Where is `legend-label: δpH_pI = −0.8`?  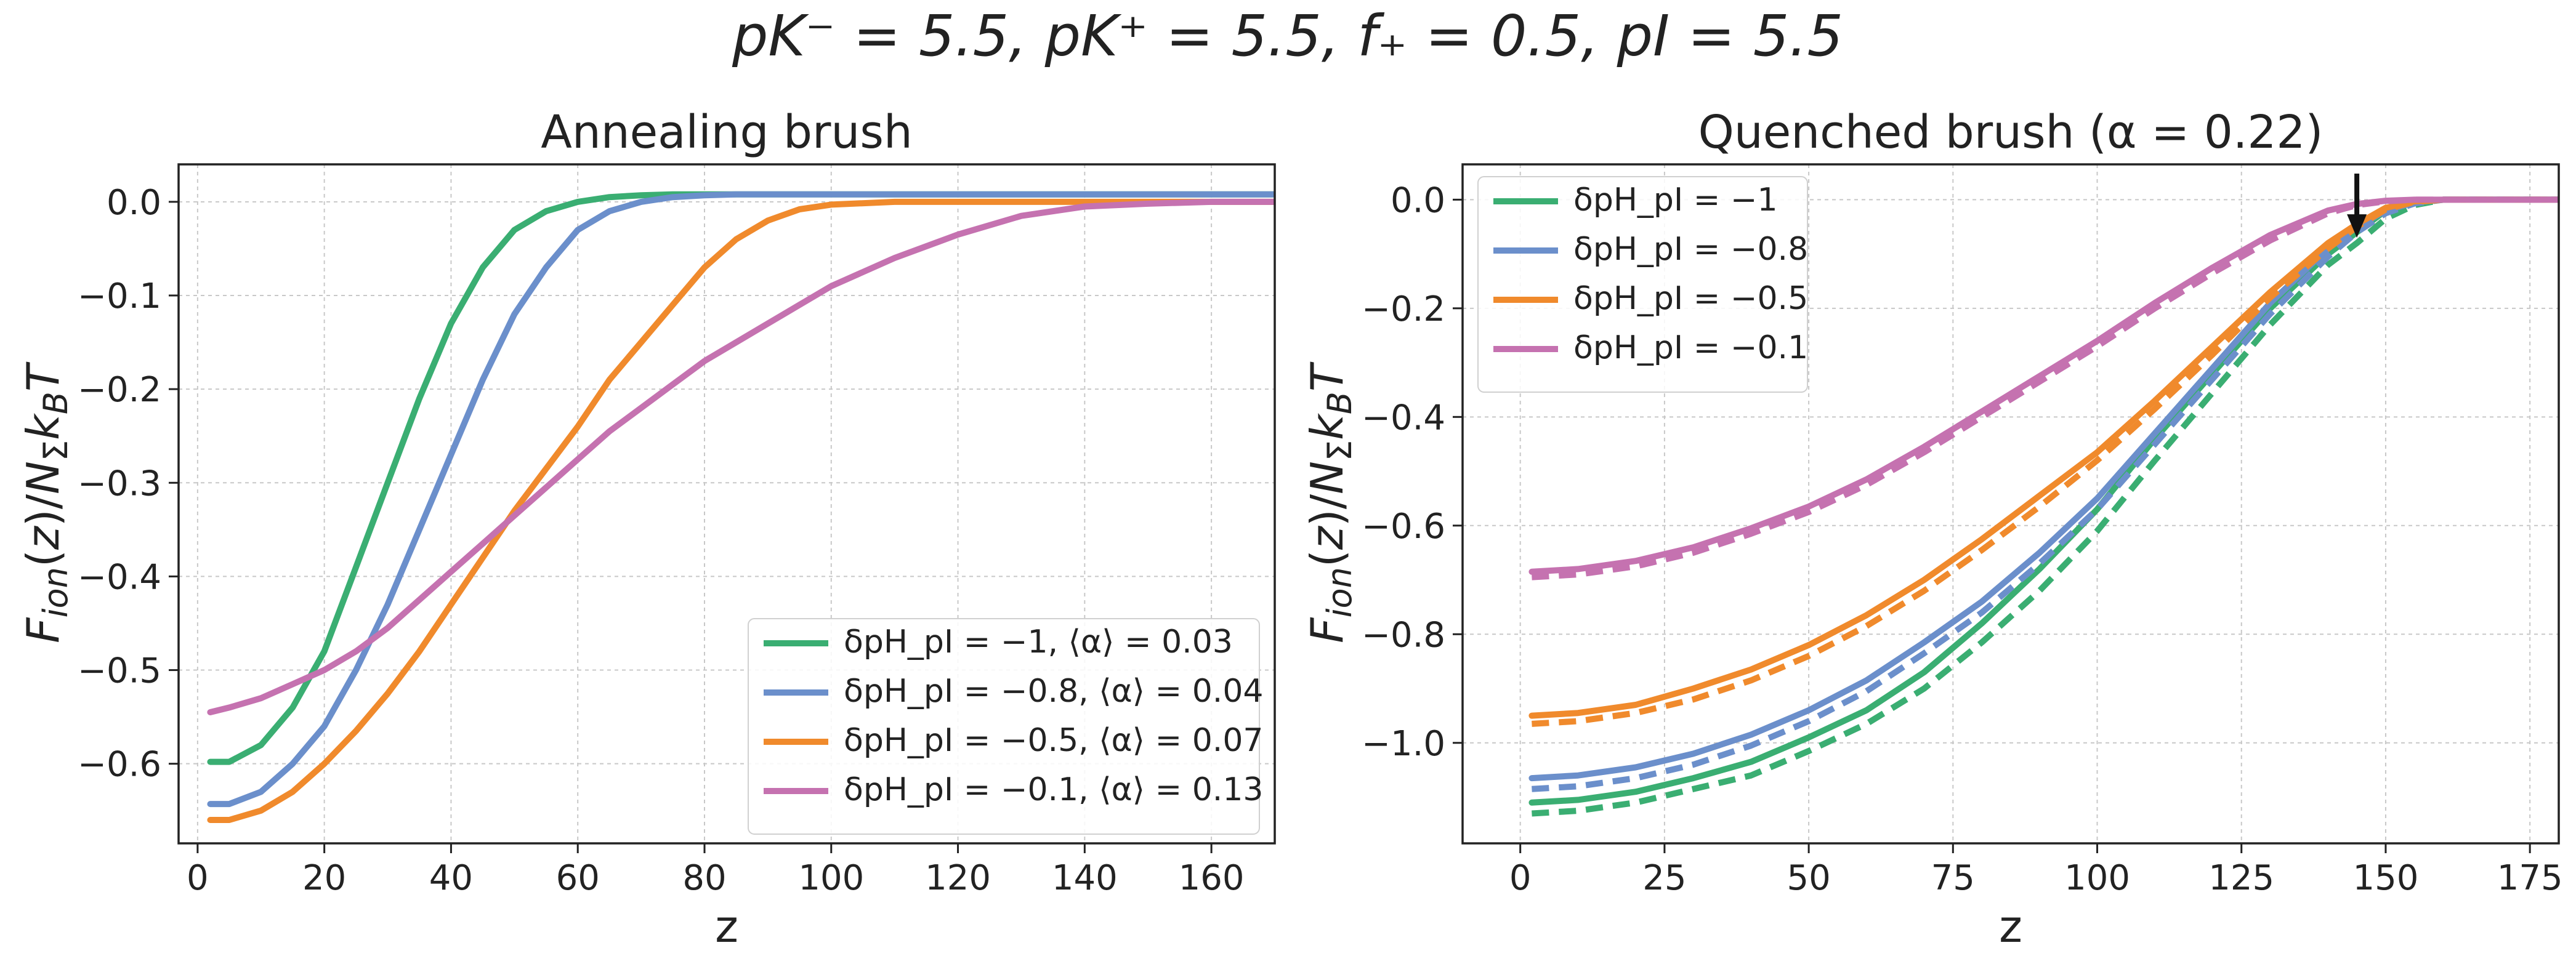 legend-label: δpH_pI = −0.8 is located at coordinates (1690, 249).